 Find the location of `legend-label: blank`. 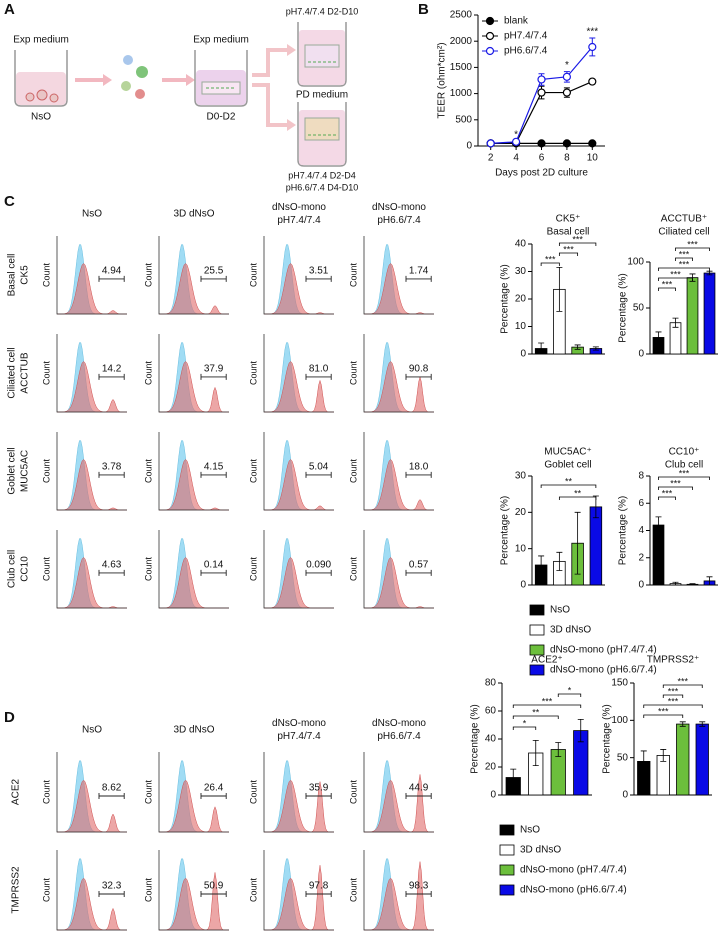

legend-label: blank is located at coordinates (516, 21).